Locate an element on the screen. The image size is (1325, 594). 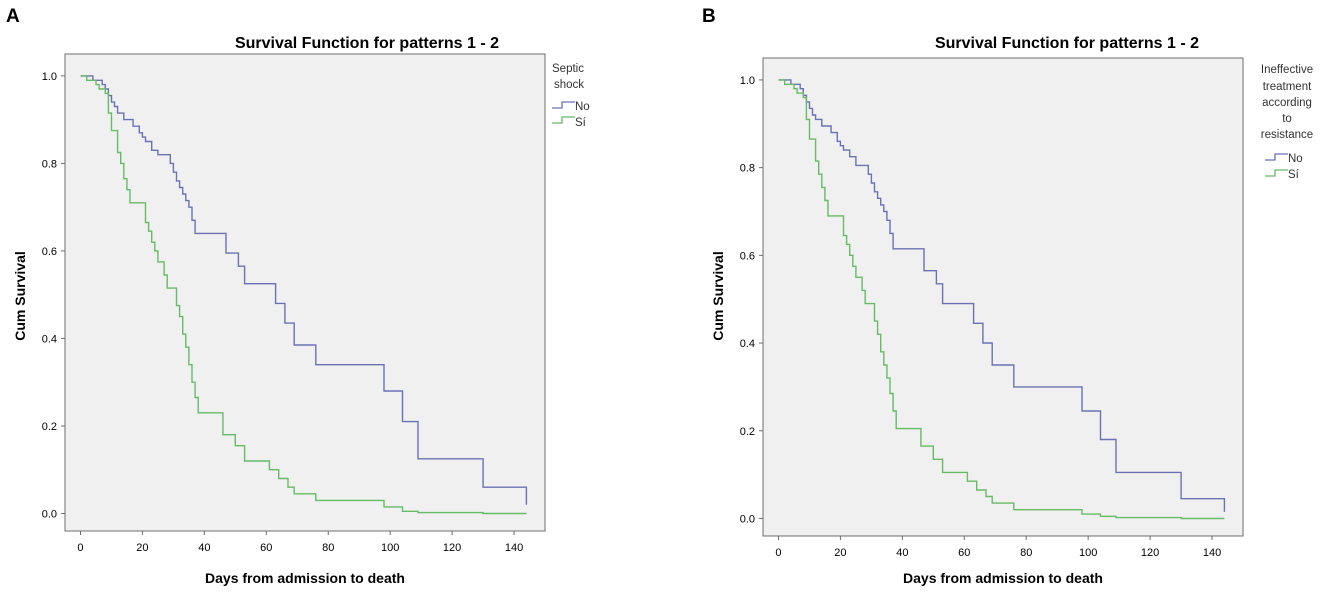
legend: Septic shock No Sí is located at coordinates (571, 96).